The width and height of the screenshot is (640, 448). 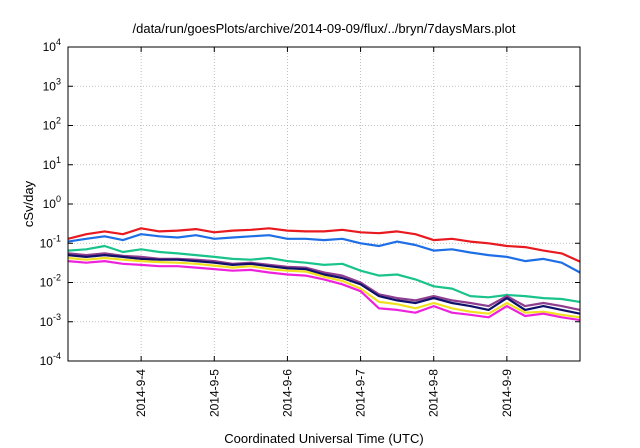 I want to click on y-axis-label: cSv/day, so click(x=28, y=203).